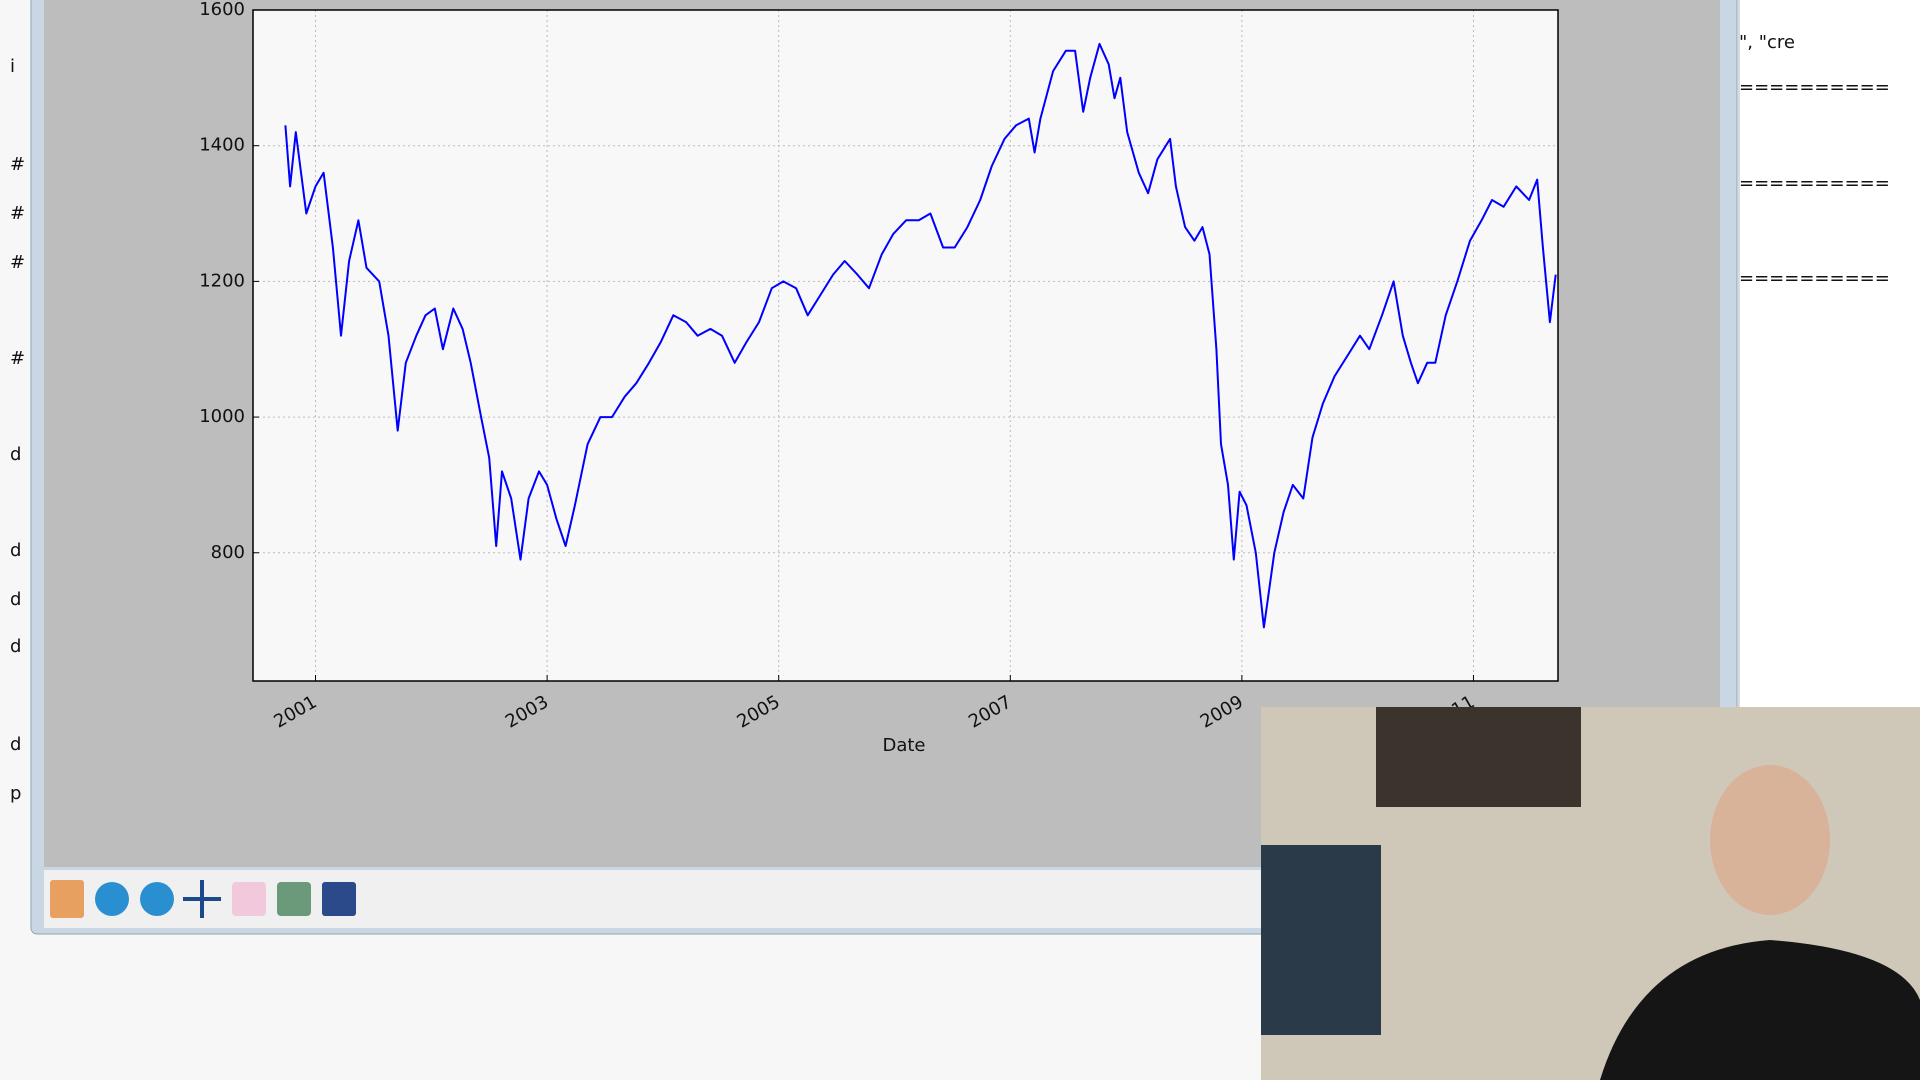  What do you see at coordinates (222, 416) in the screenshot?
I see `y-tick-label: 1000` at bounding box center [222, 416].